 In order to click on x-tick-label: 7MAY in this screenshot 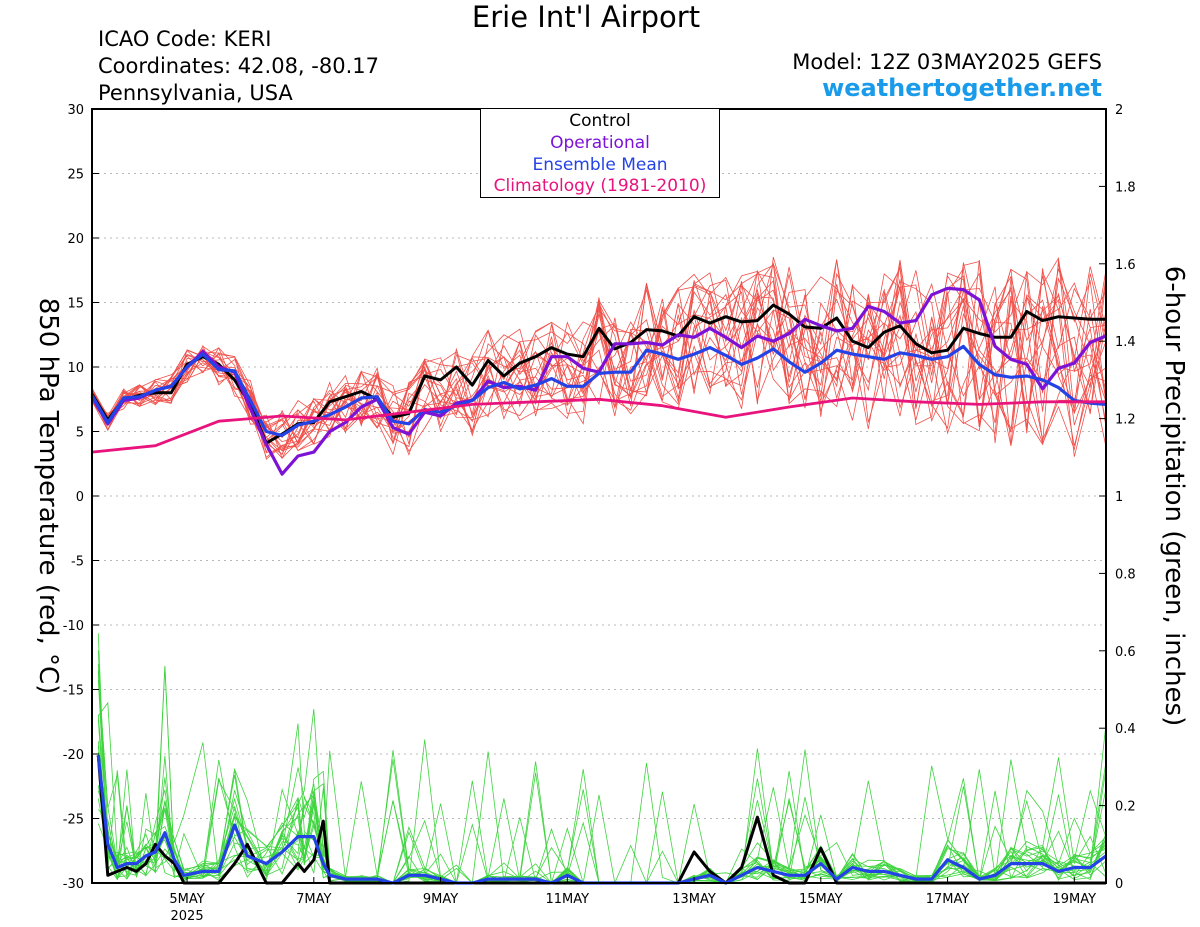, I will do `click(313, 899)`.